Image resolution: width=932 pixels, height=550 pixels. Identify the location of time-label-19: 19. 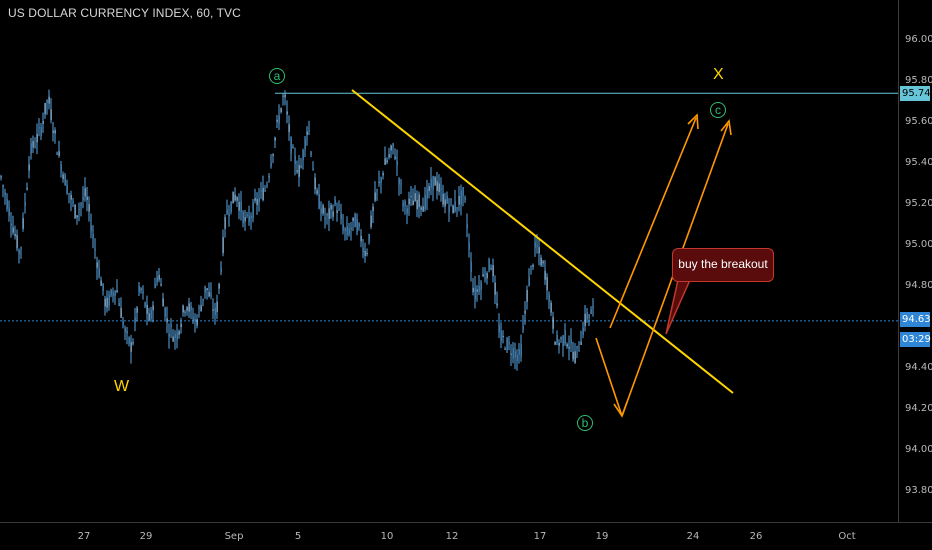
(602, 536).